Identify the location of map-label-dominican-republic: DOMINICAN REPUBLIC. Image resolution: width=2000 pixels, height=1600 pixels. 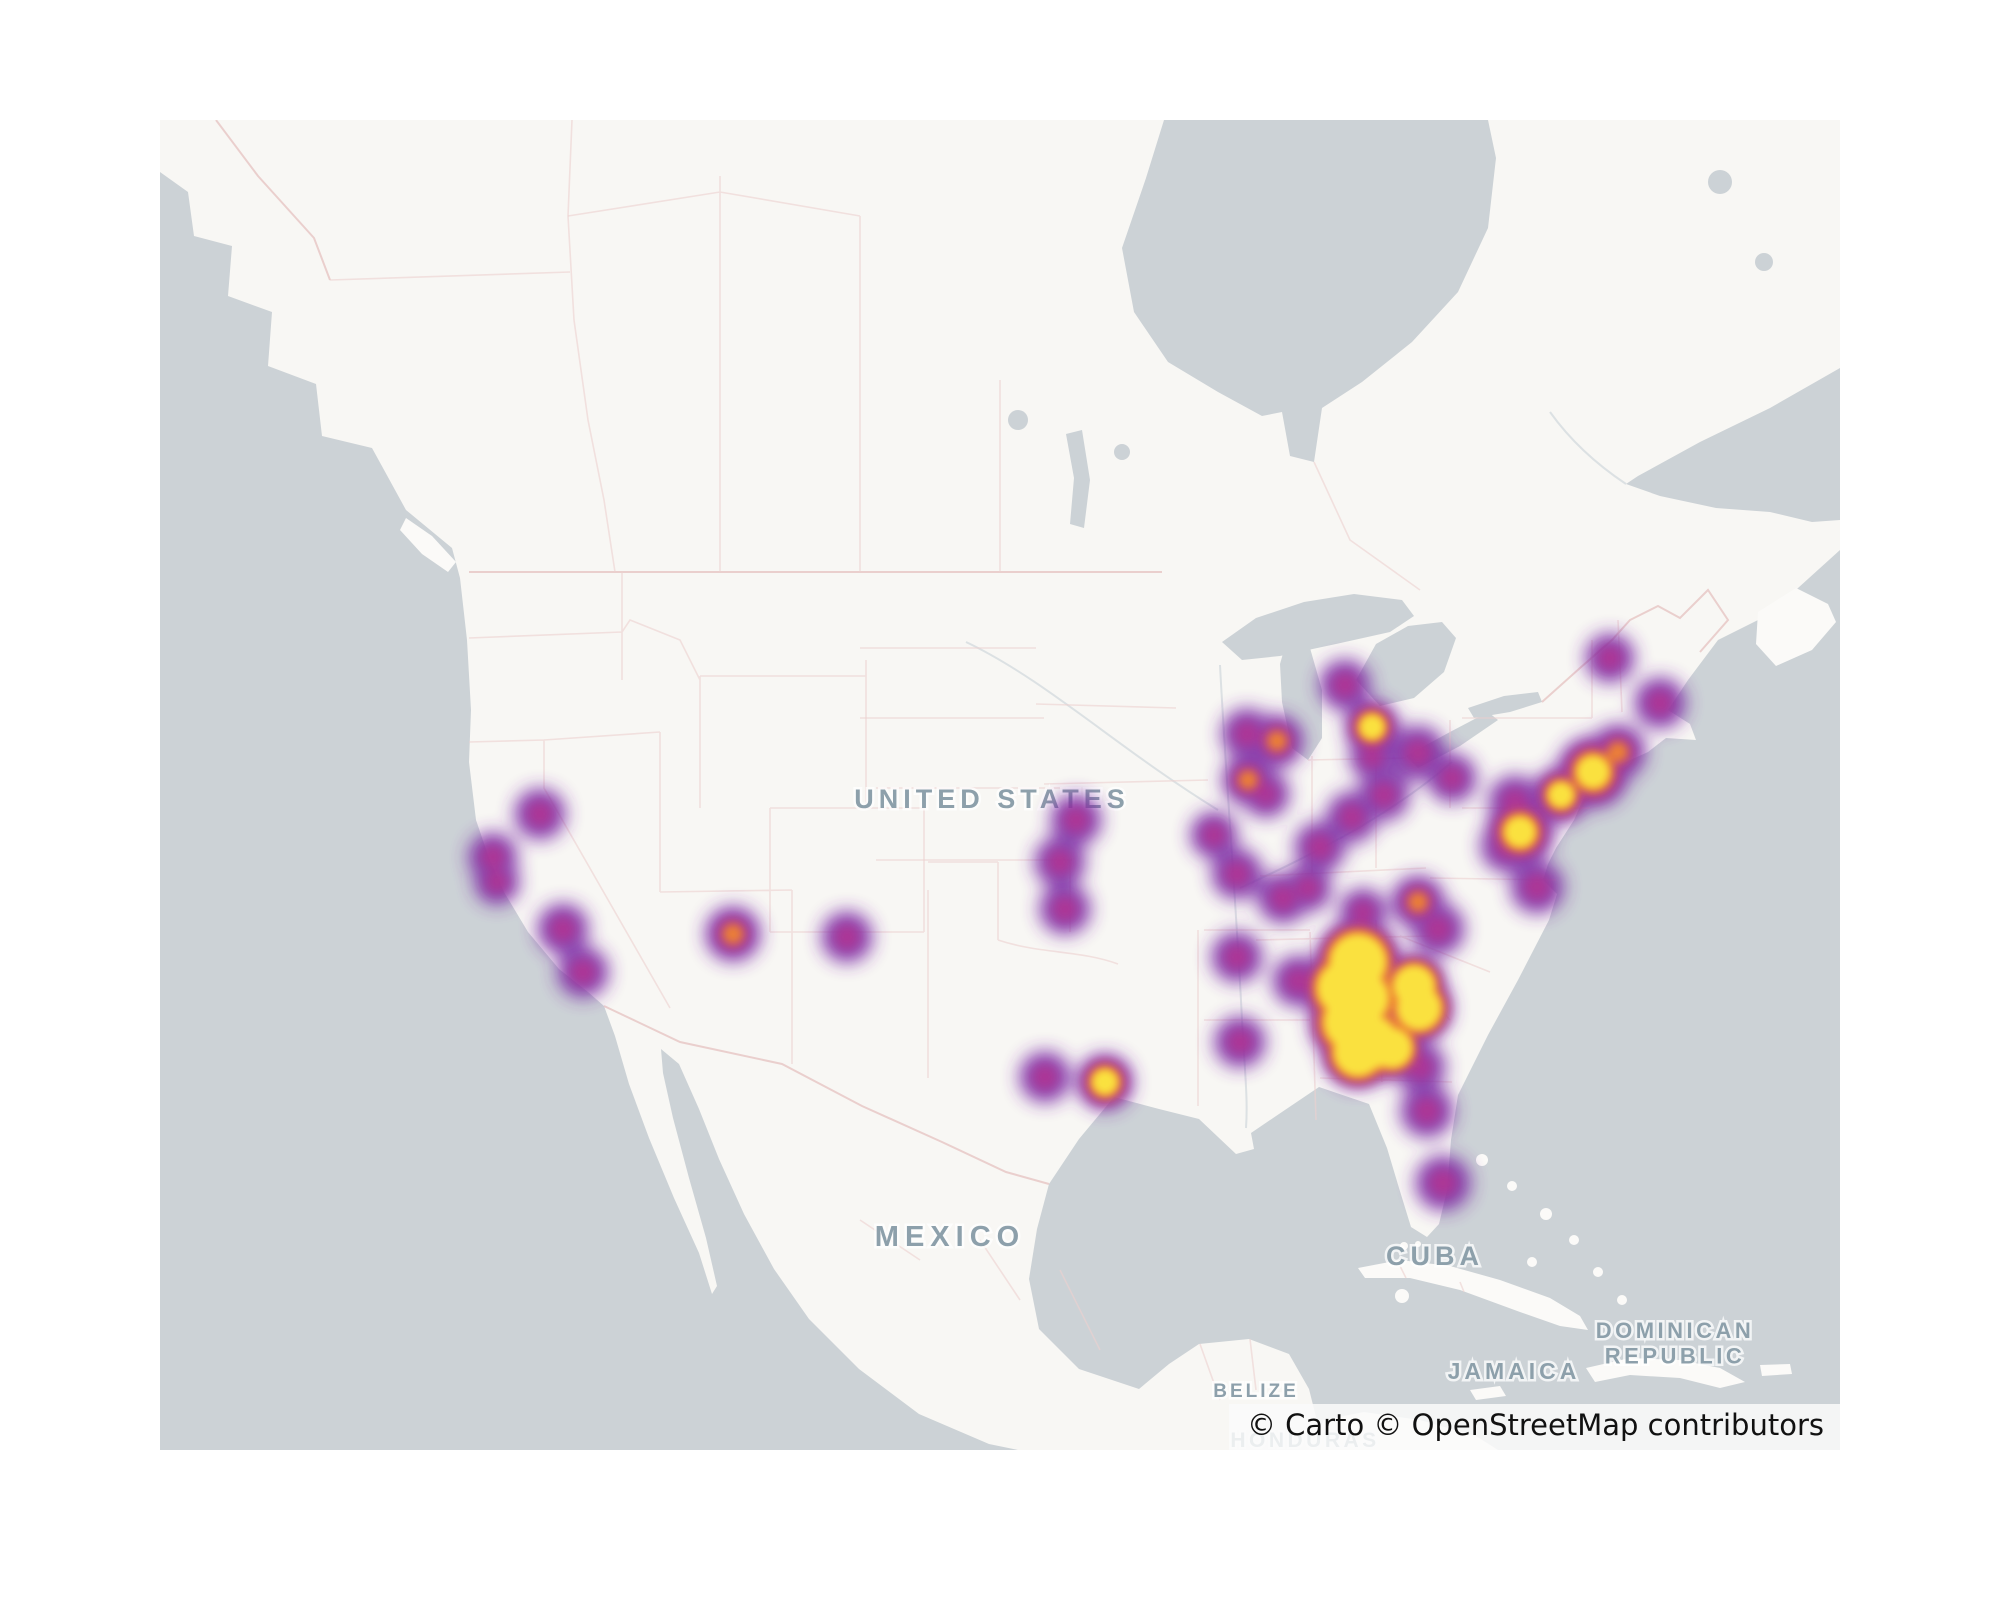
(1675, 1343).